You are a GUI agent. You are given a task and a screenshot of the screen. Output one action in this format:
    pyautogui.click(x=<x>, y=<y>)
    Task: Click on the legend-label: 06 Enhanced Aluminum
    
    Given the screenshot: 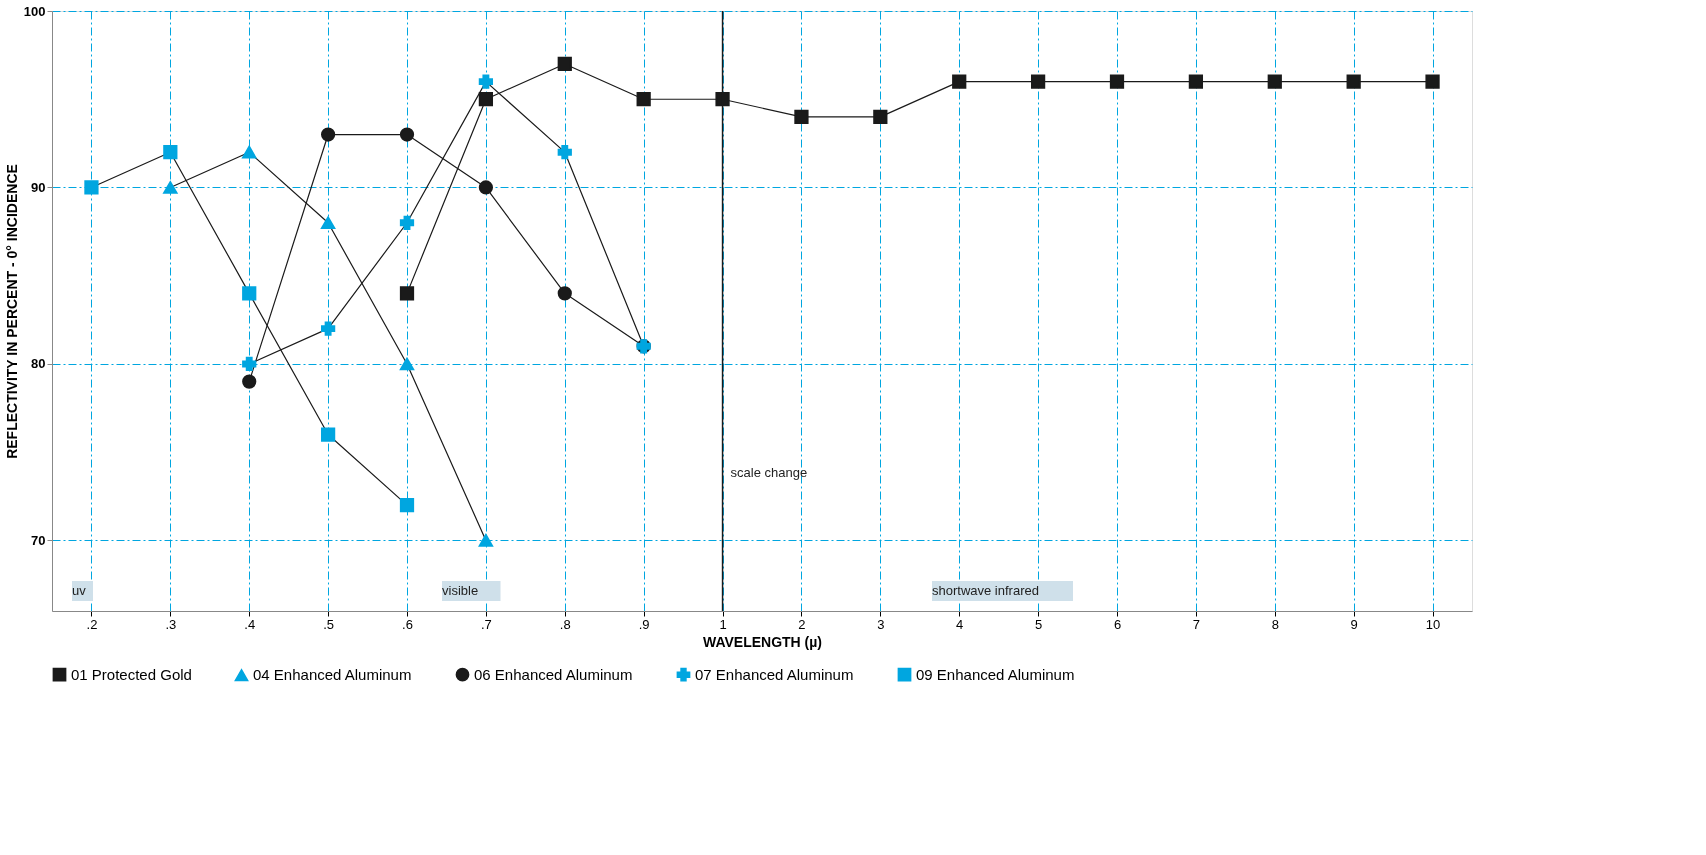 What is the action you would take?
    pyautogui.click(x=553, y=674)
    